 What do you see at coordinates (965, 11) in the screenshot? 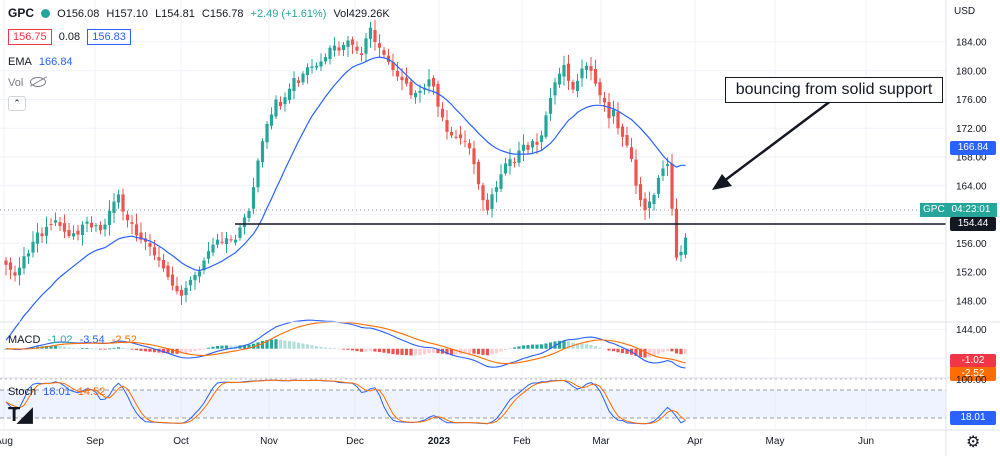
I see `currency-label: USD` at bounding box center [965, 11].